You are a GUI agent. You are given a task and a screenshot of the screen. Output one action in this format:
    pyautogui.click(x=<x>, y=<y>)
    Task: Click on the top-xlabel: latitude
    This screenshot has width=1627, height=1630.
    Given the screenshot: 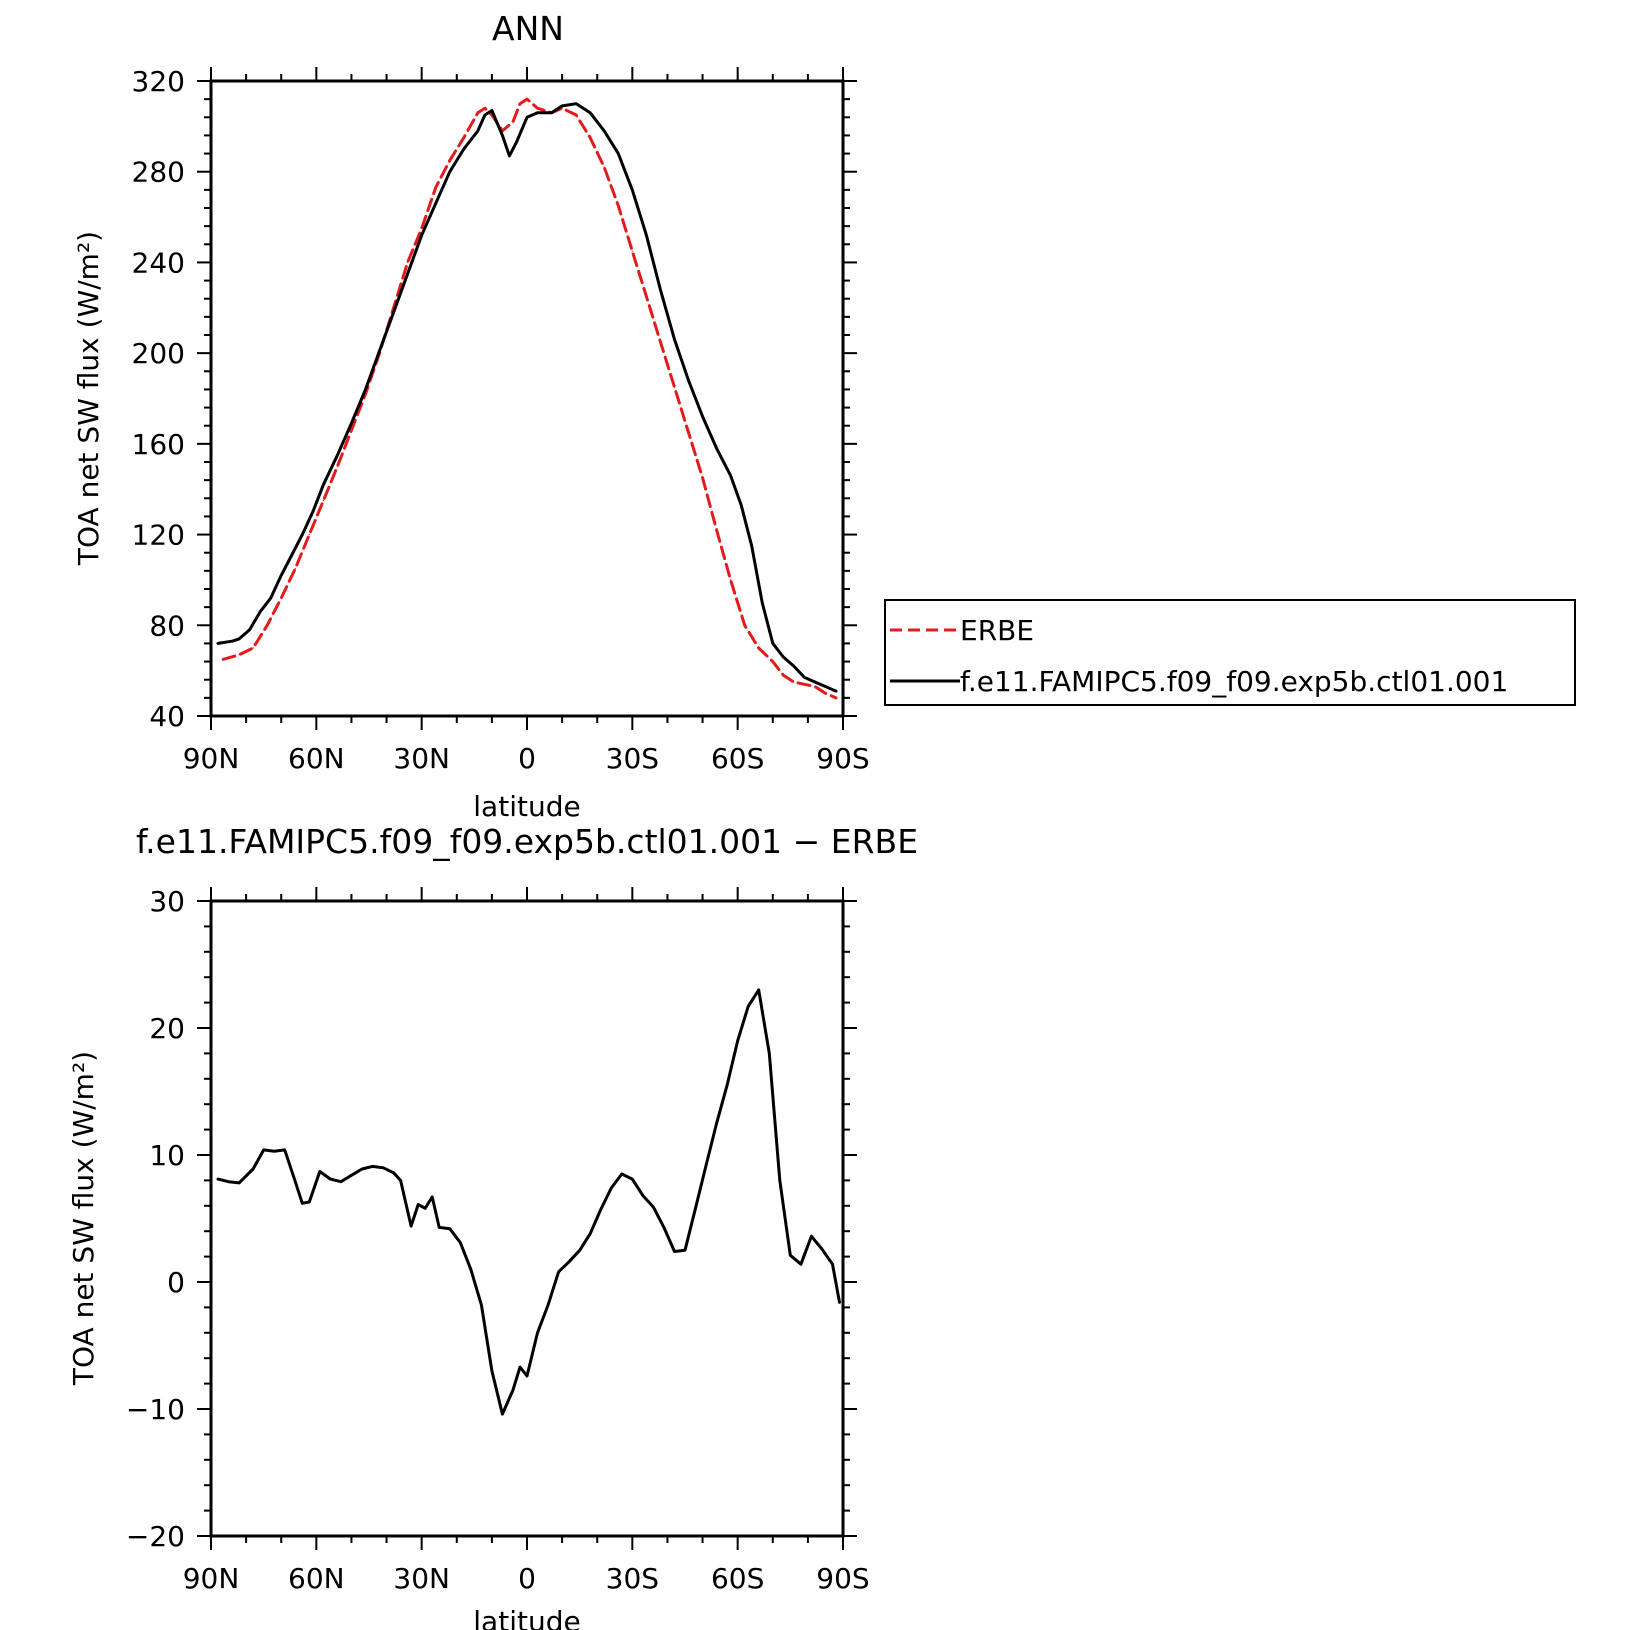 What is the action you would take?
    pyautogui.click(x=526, y=806)
    